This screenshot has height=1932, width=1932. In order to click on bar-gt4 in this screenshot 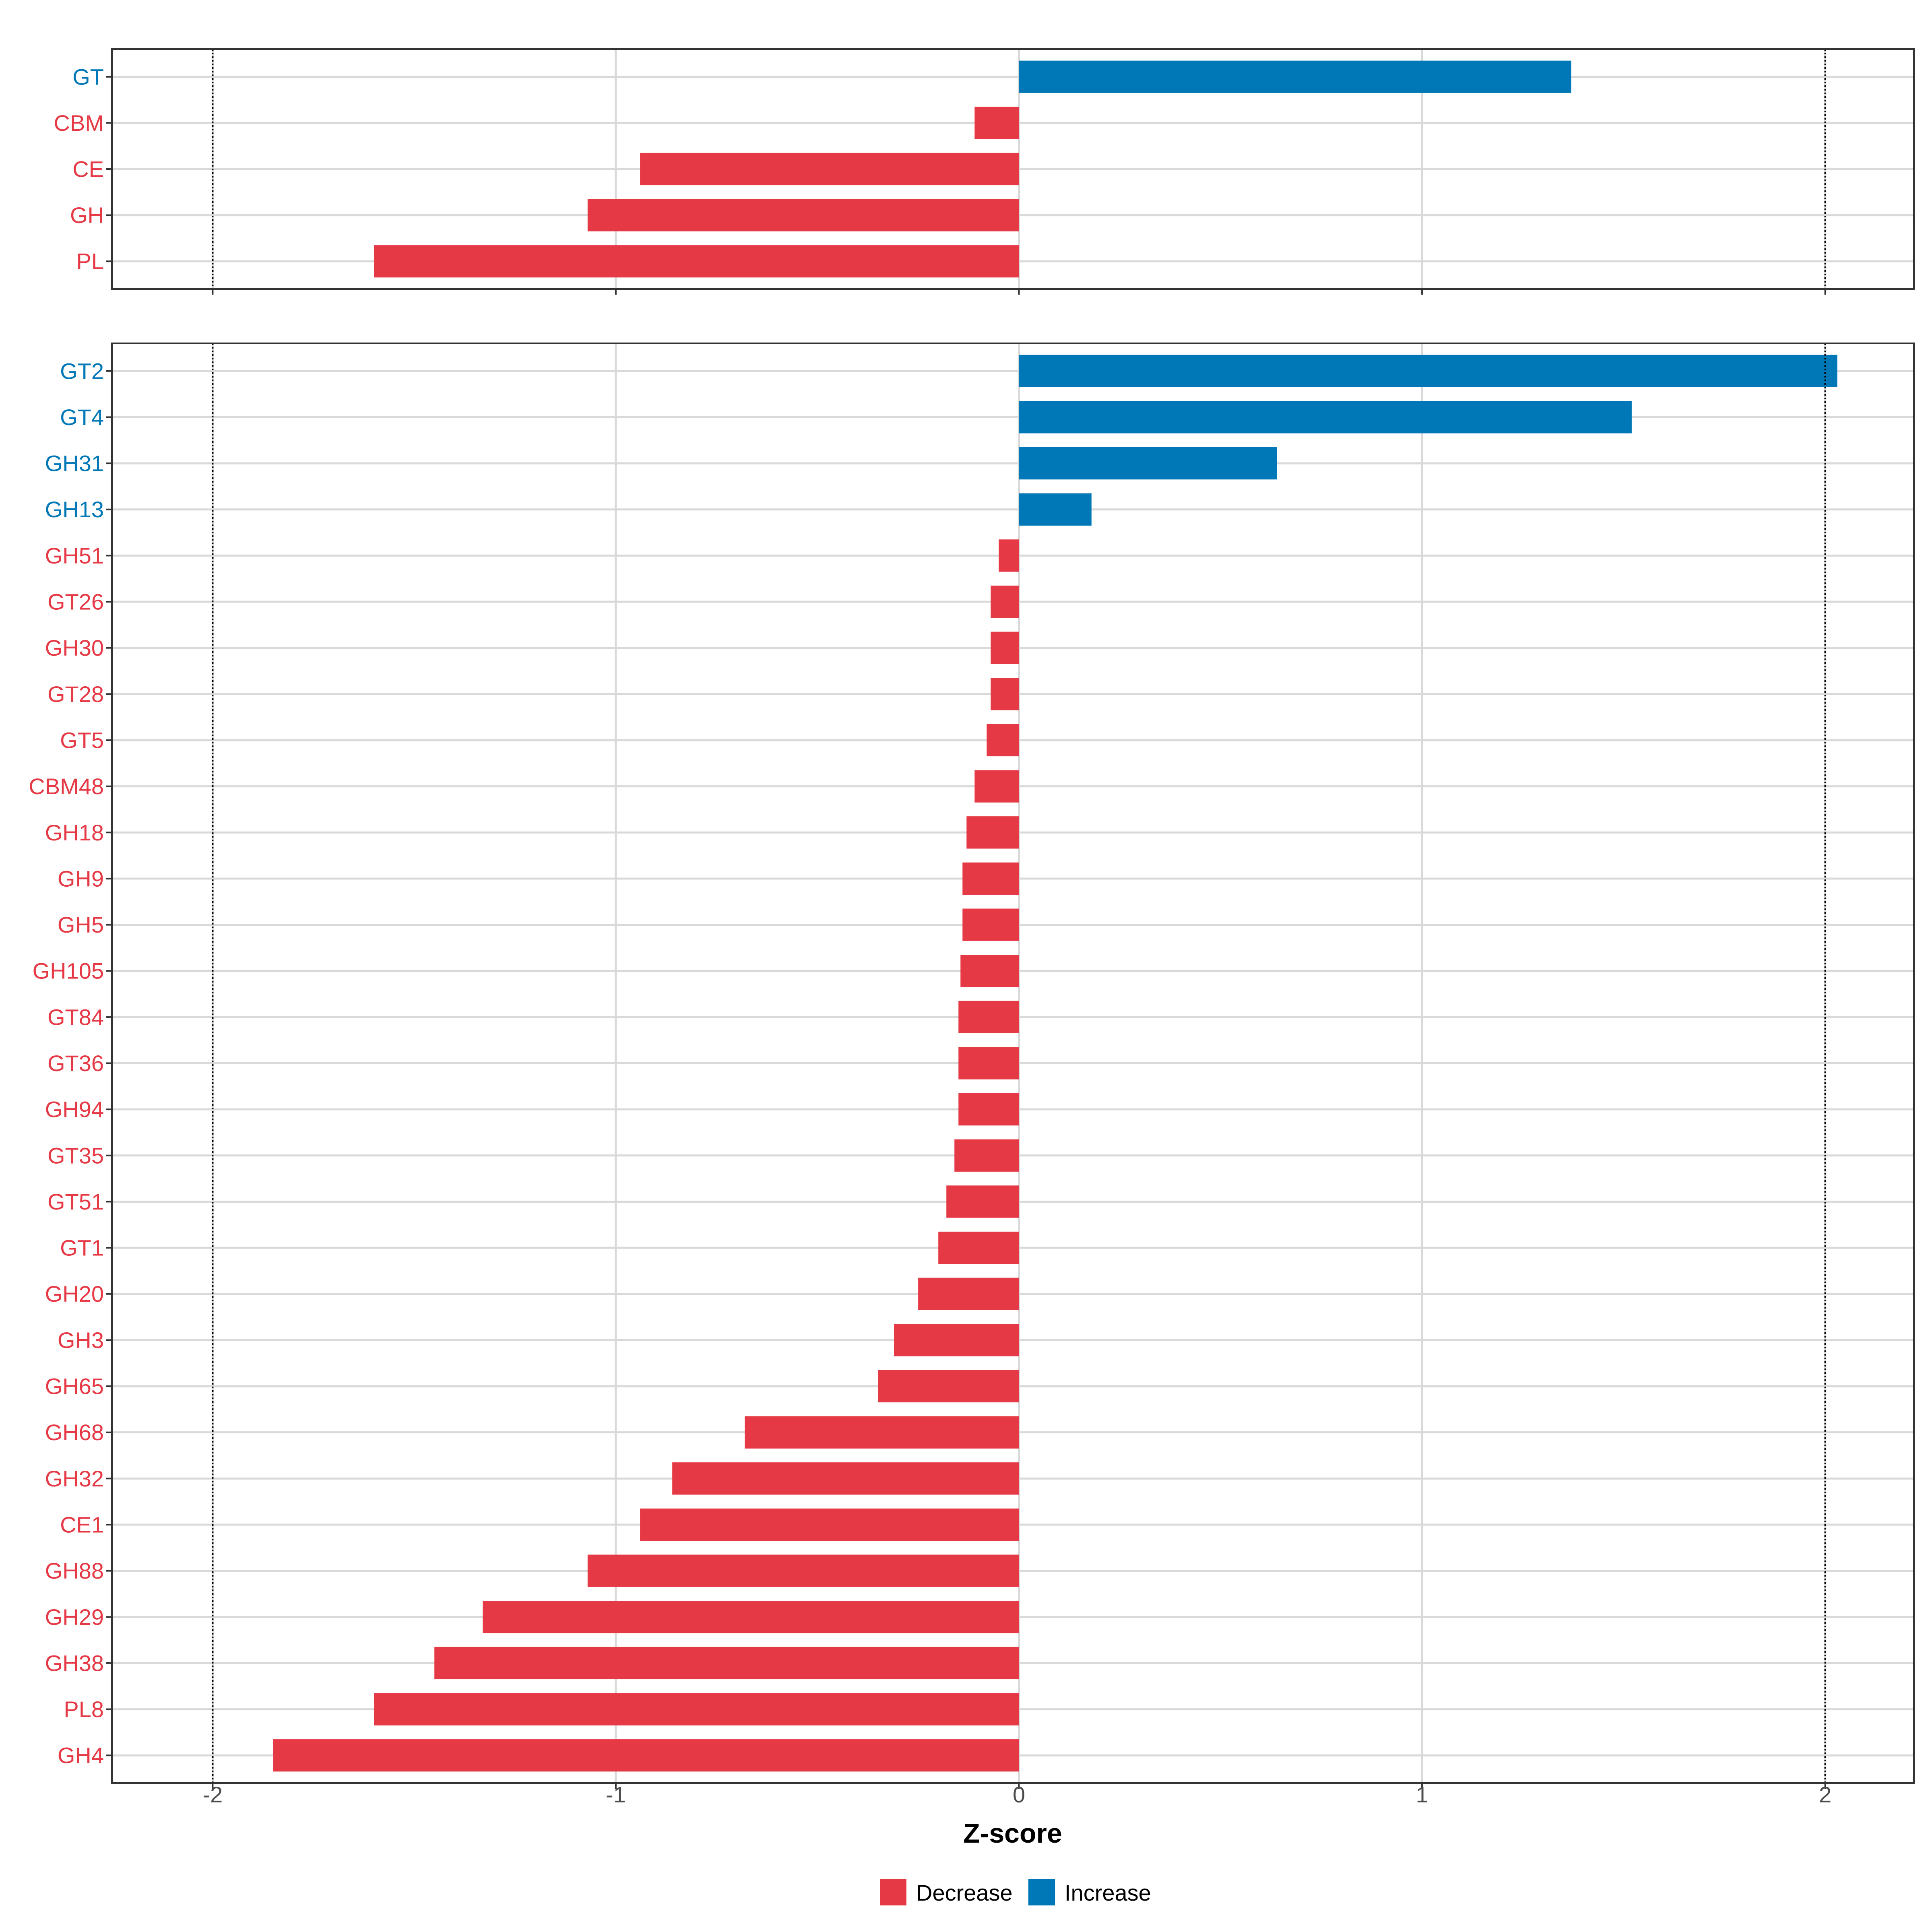, I will do `click(1325, 417)`.